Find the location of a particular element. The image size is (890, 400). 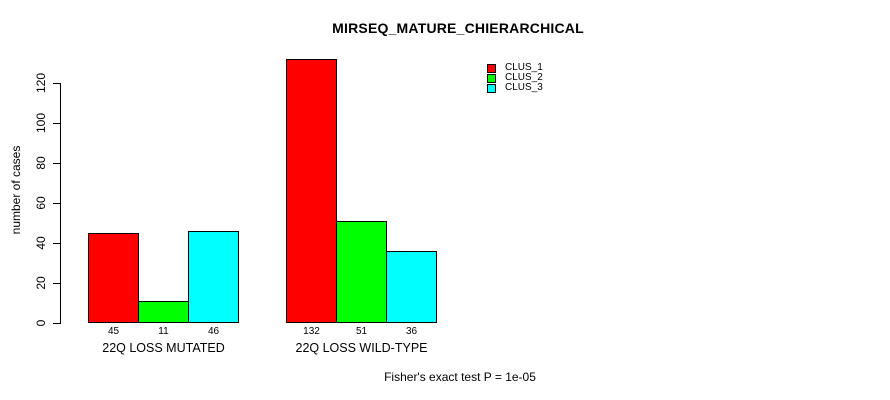

y-axis-tick-label: 0 is located at coordinates (41, 323).